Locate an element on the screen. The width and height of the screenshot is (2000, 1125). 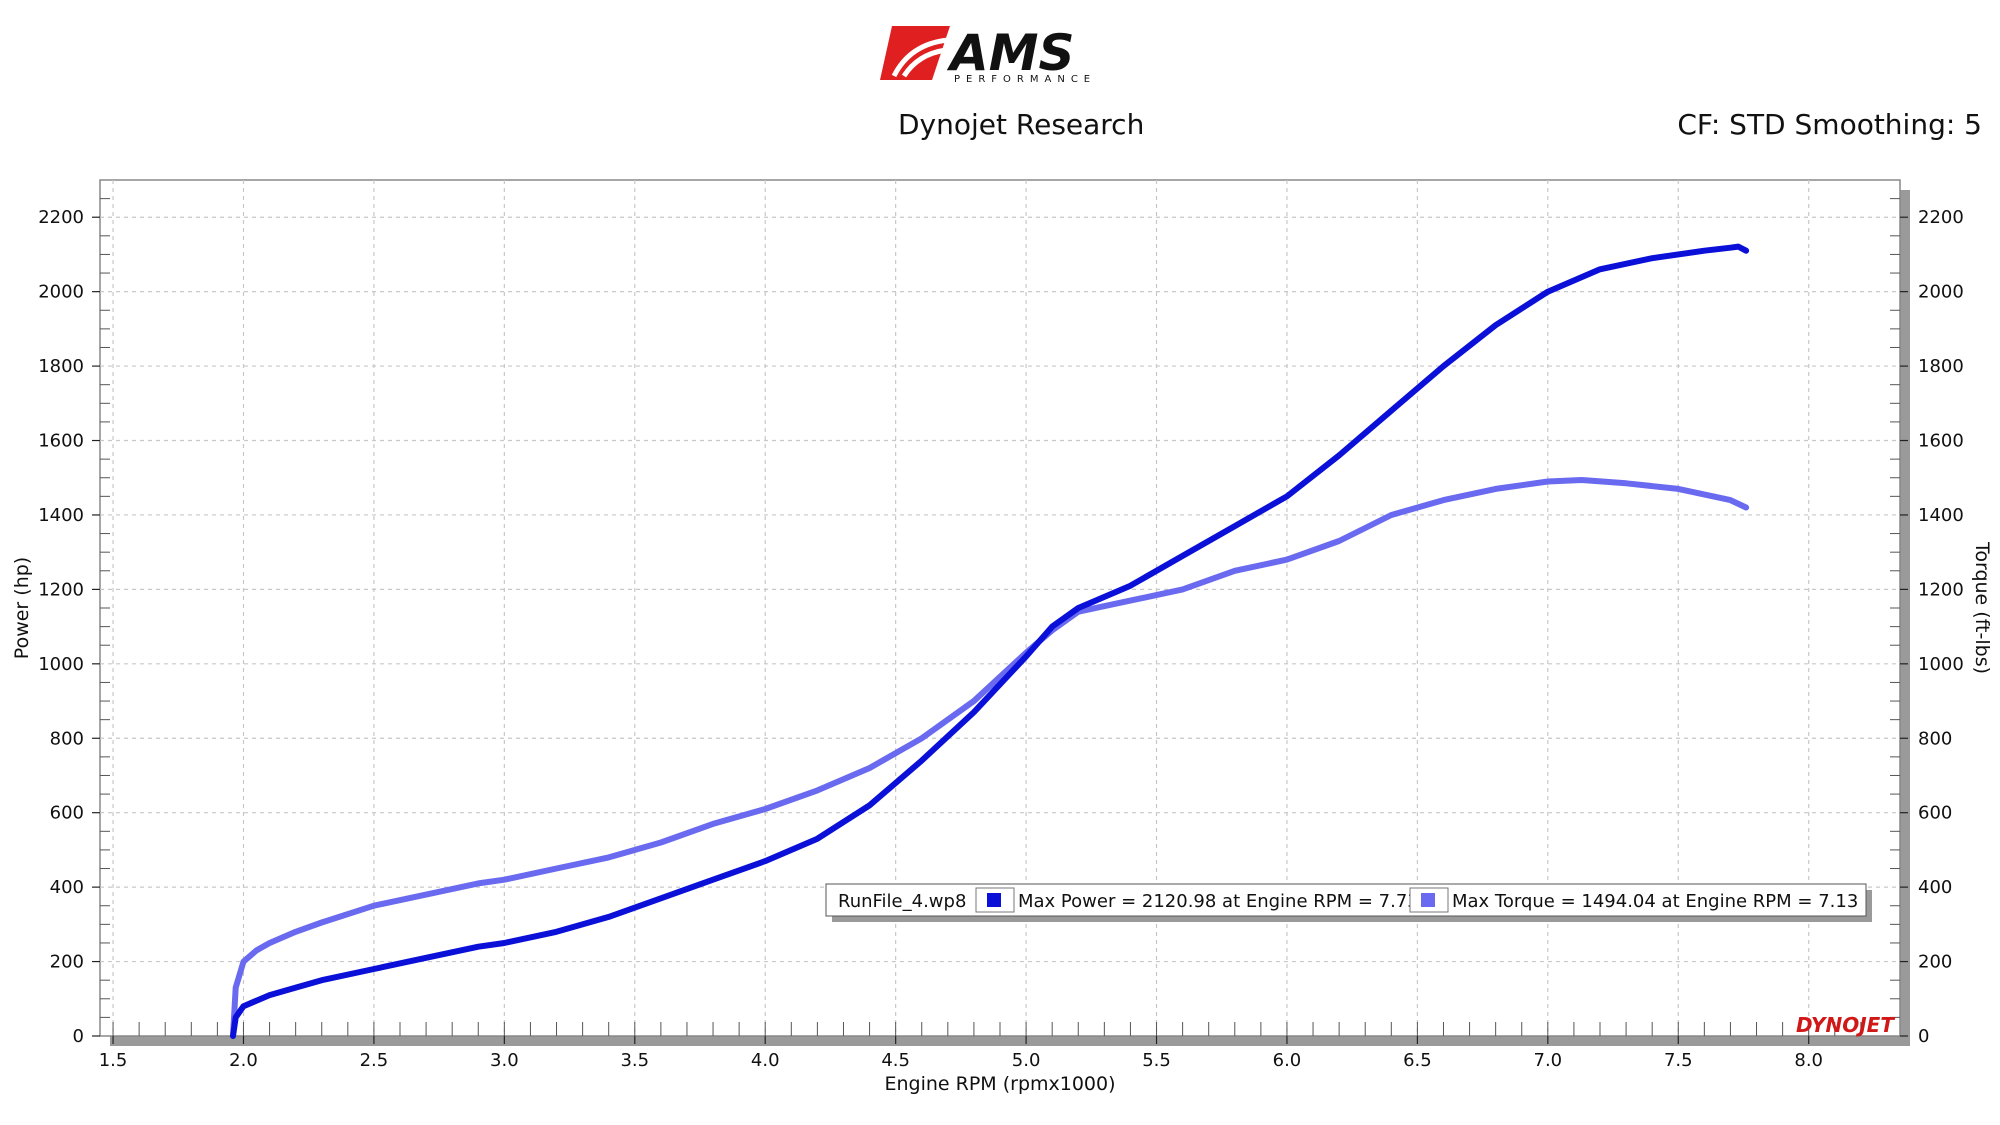
y-tick-label: 1000 is located at coordinates (61, 664).